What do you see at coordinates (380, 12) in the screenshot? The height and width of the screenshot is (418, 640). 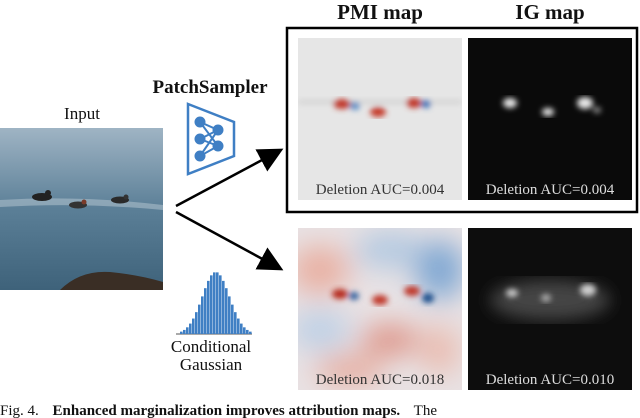 I see `column-header: PMI map` at bounding box center [380, 12].